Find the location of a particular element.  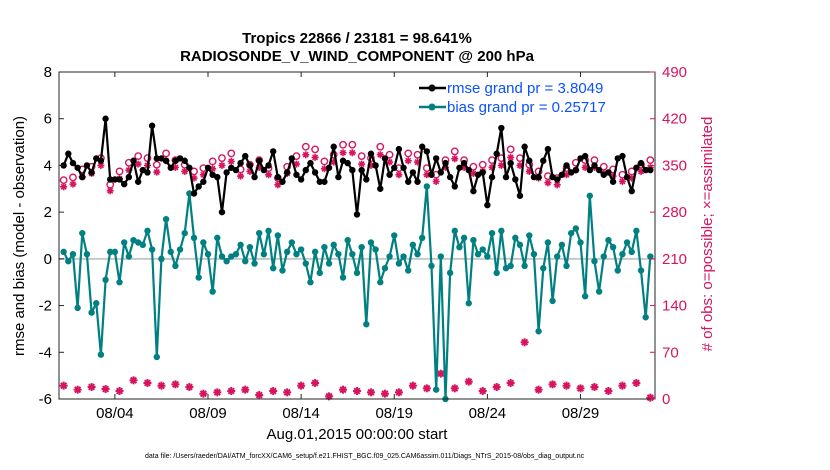

x-tick-label: 08/19 is located at coordinates (394, 413).